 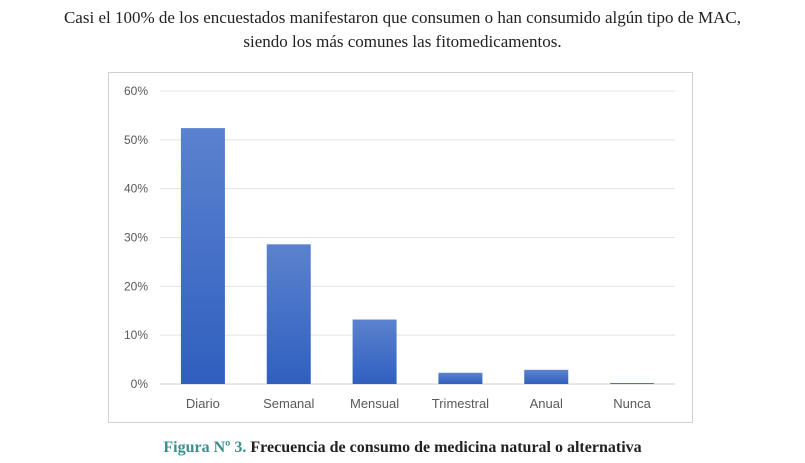 What do you see at coordinates (288, 403) in the screenshot?
I see `x-tick-label: Semanal` at bounding box center [288, 403].